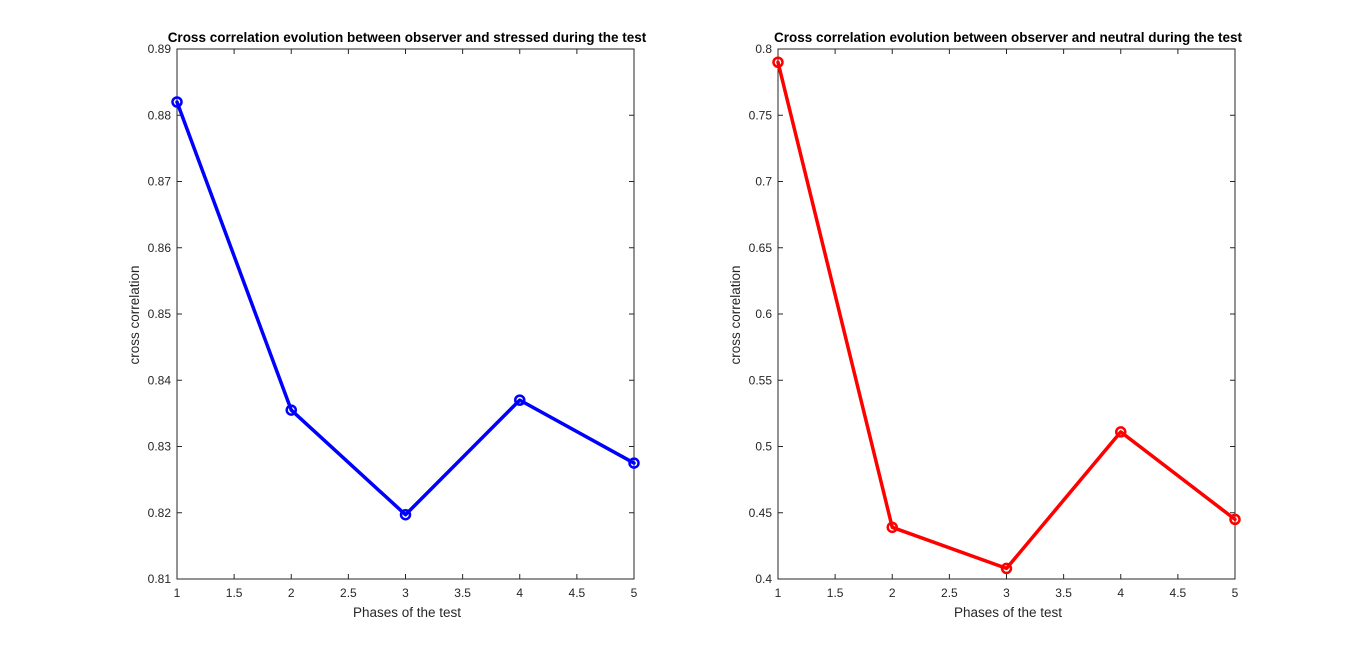 This screenshot has height=651, width=1366. I want to click on y-tick-label: 0.7, so click(763, 182).